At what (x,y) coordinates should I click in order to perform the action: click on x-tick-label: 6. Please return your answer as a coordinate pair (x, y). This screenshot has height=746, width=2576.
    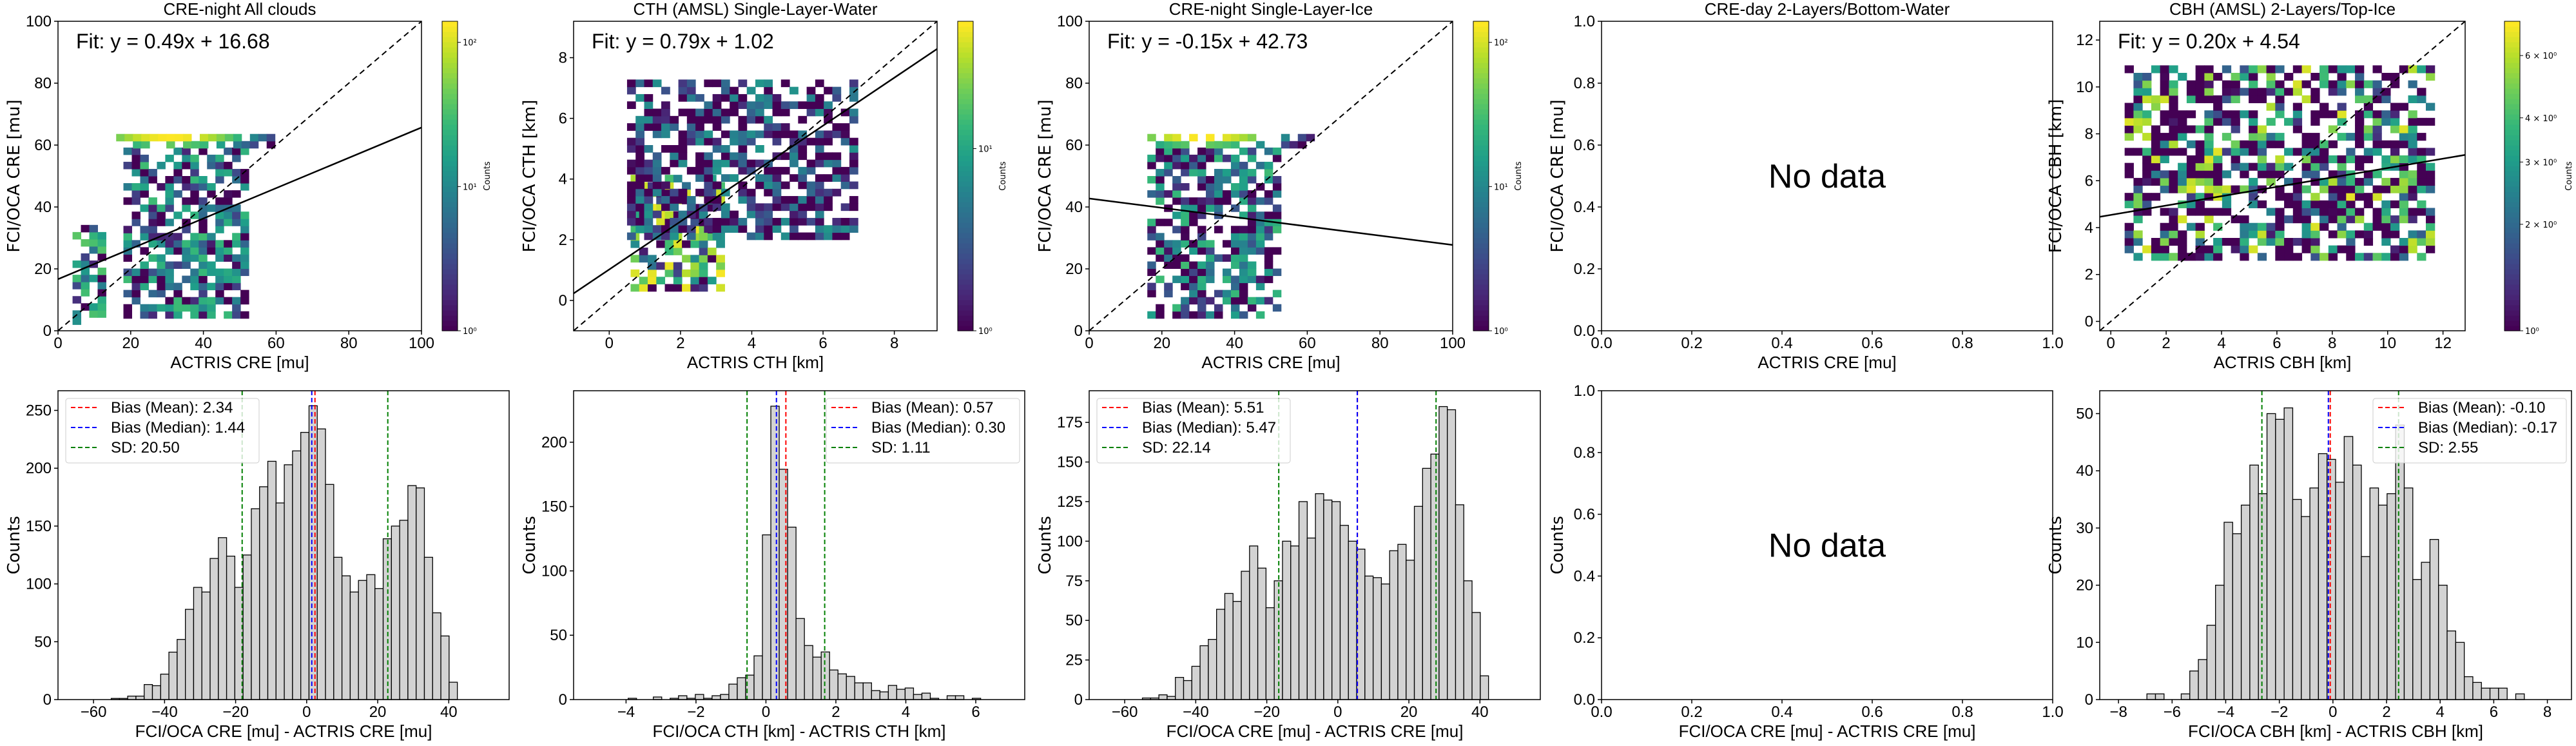
    Looking at the image, I should click on (822, 343).